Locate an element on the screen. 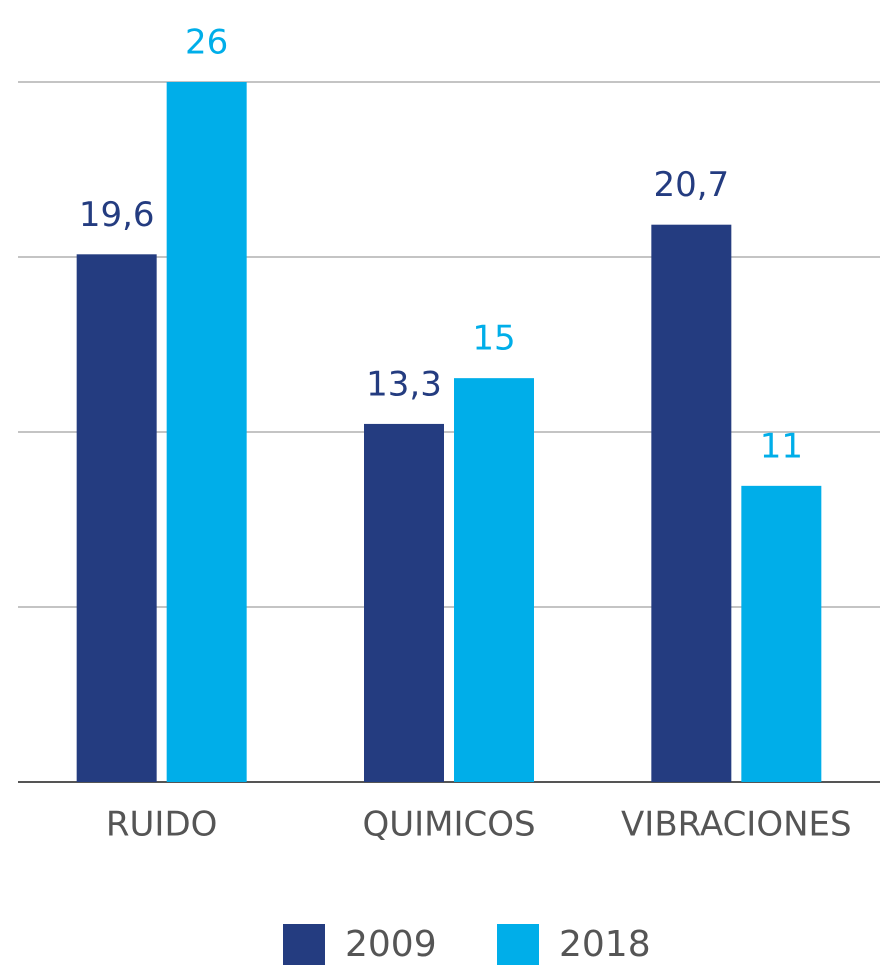 Image resolution: width=880 pixels, height=965 pixels. legend-label: 2018 is located at coordinates (605, 944).